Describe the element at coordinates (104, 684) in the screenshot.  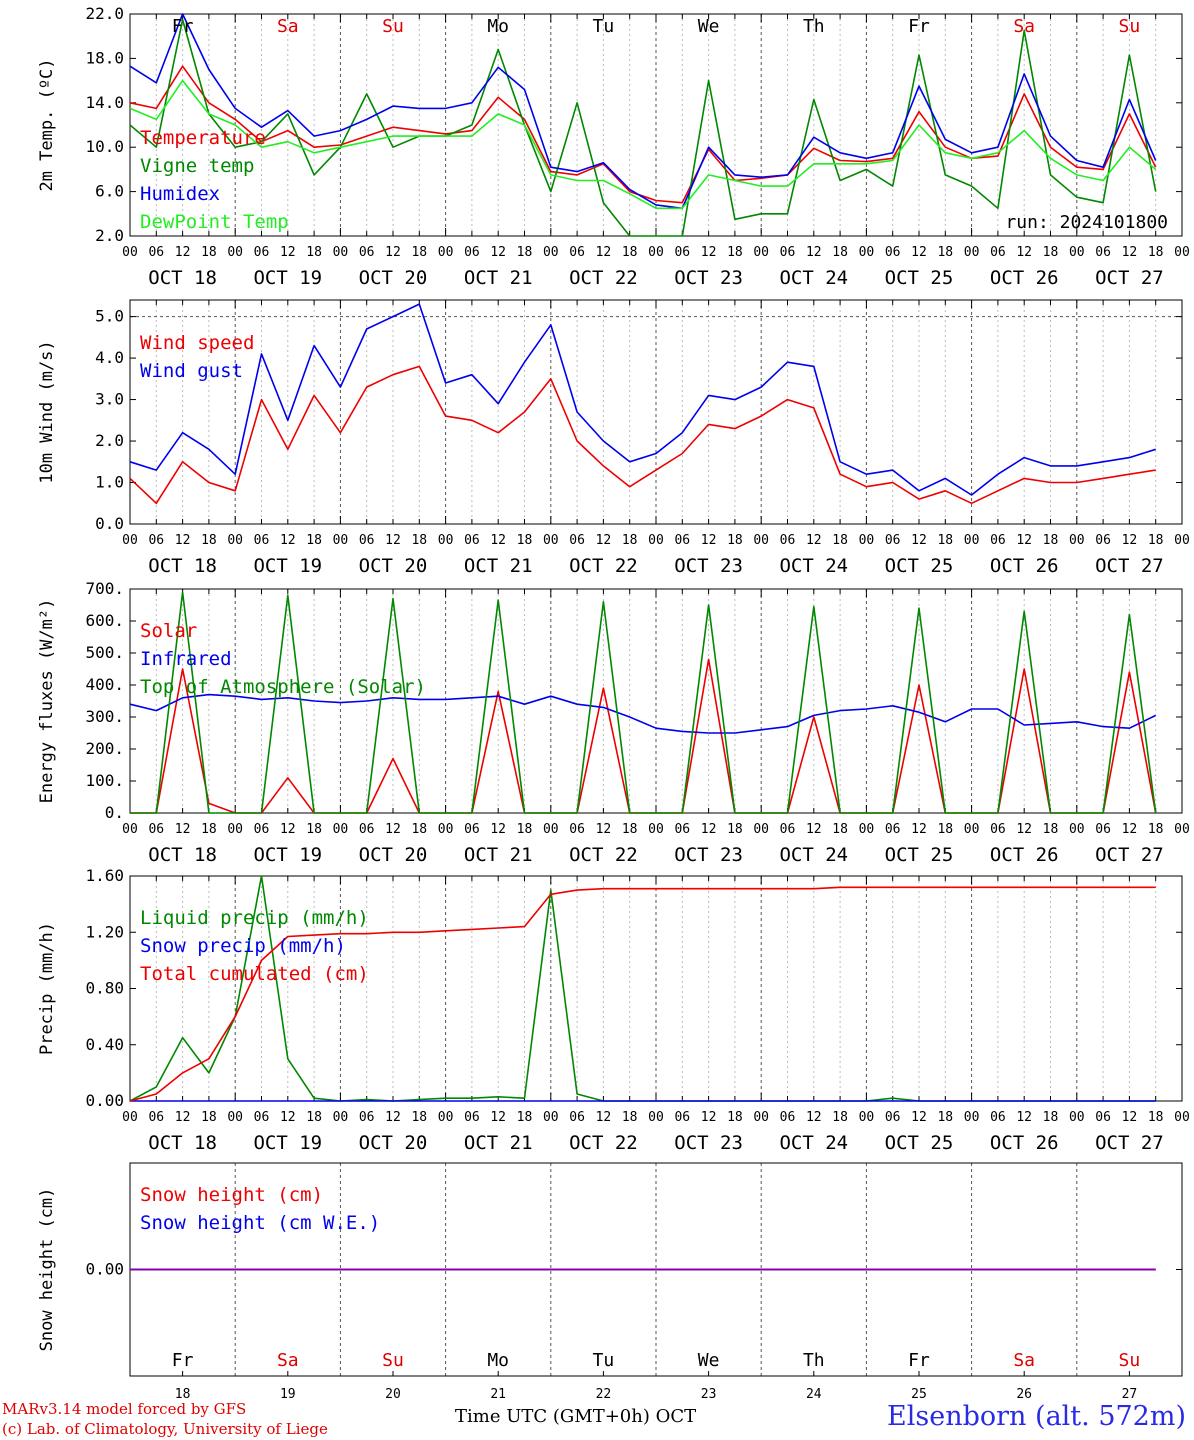
I see `y-tick-label: 400.` at that location.